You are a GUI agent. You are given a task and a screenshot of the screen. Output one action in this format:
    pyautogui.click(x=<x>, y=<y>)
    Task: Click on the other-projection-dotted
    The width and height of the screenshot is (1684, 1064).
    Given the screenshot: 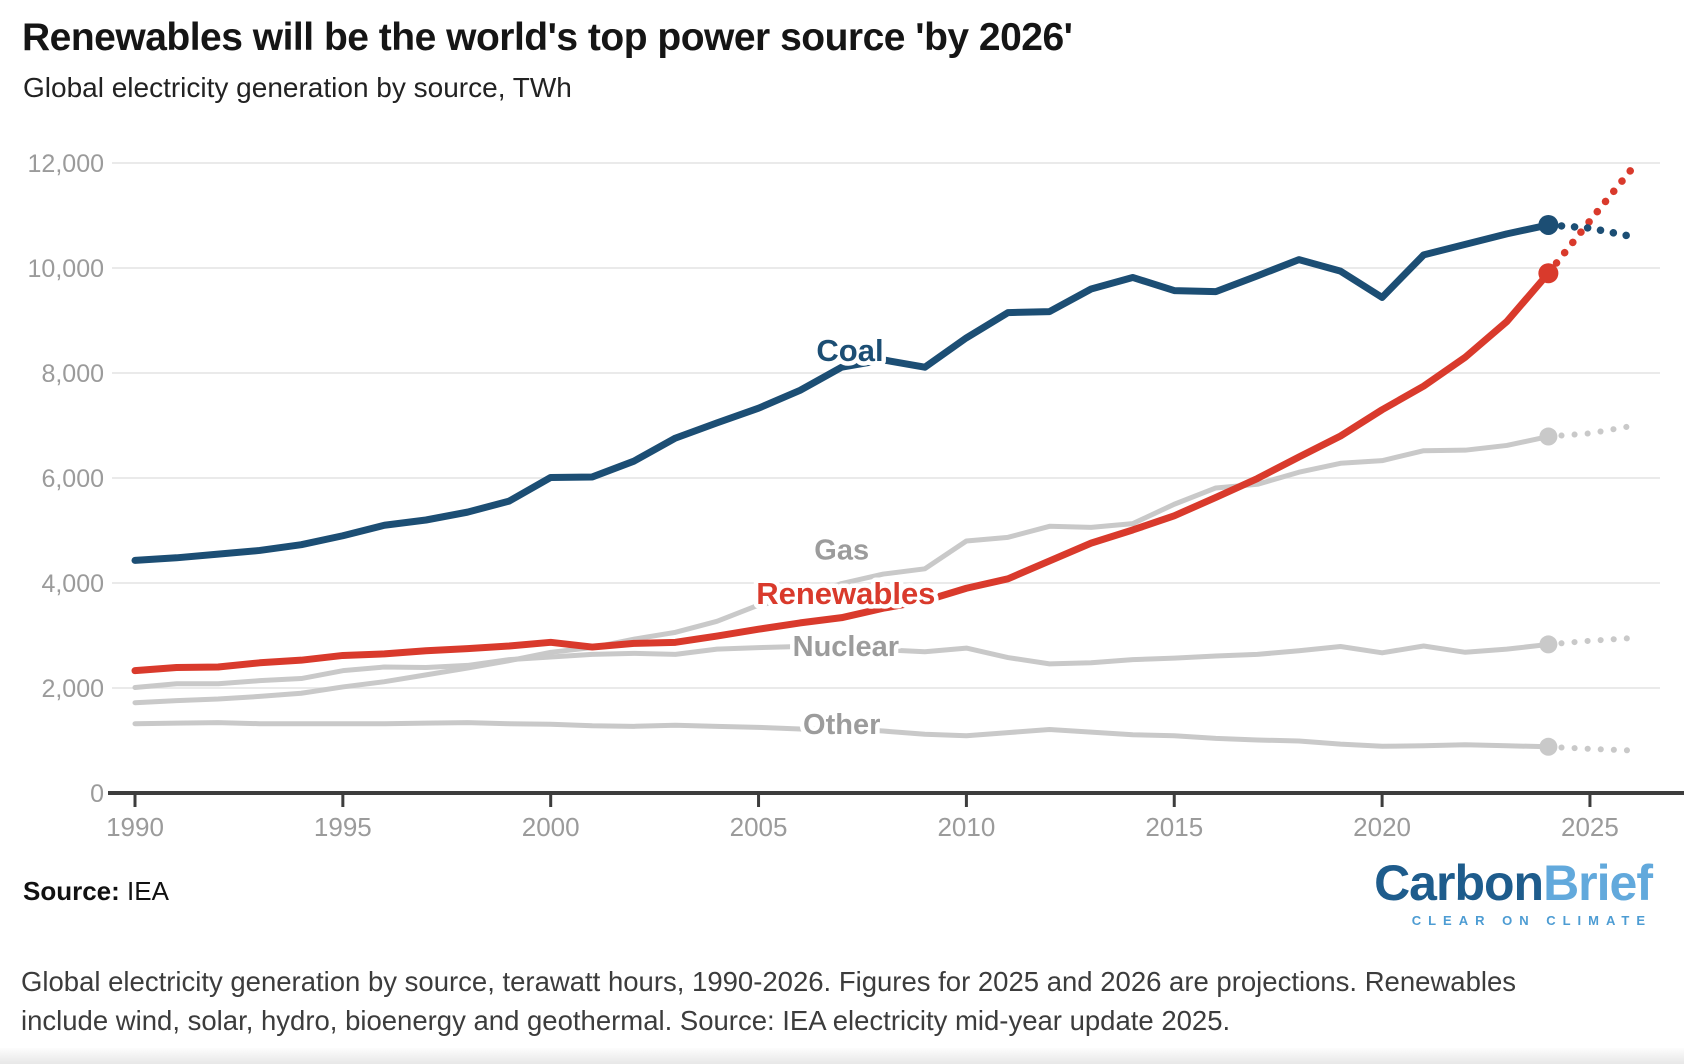 What is the action you would take?
    pyautogui.click(x=1590, y=748)
    